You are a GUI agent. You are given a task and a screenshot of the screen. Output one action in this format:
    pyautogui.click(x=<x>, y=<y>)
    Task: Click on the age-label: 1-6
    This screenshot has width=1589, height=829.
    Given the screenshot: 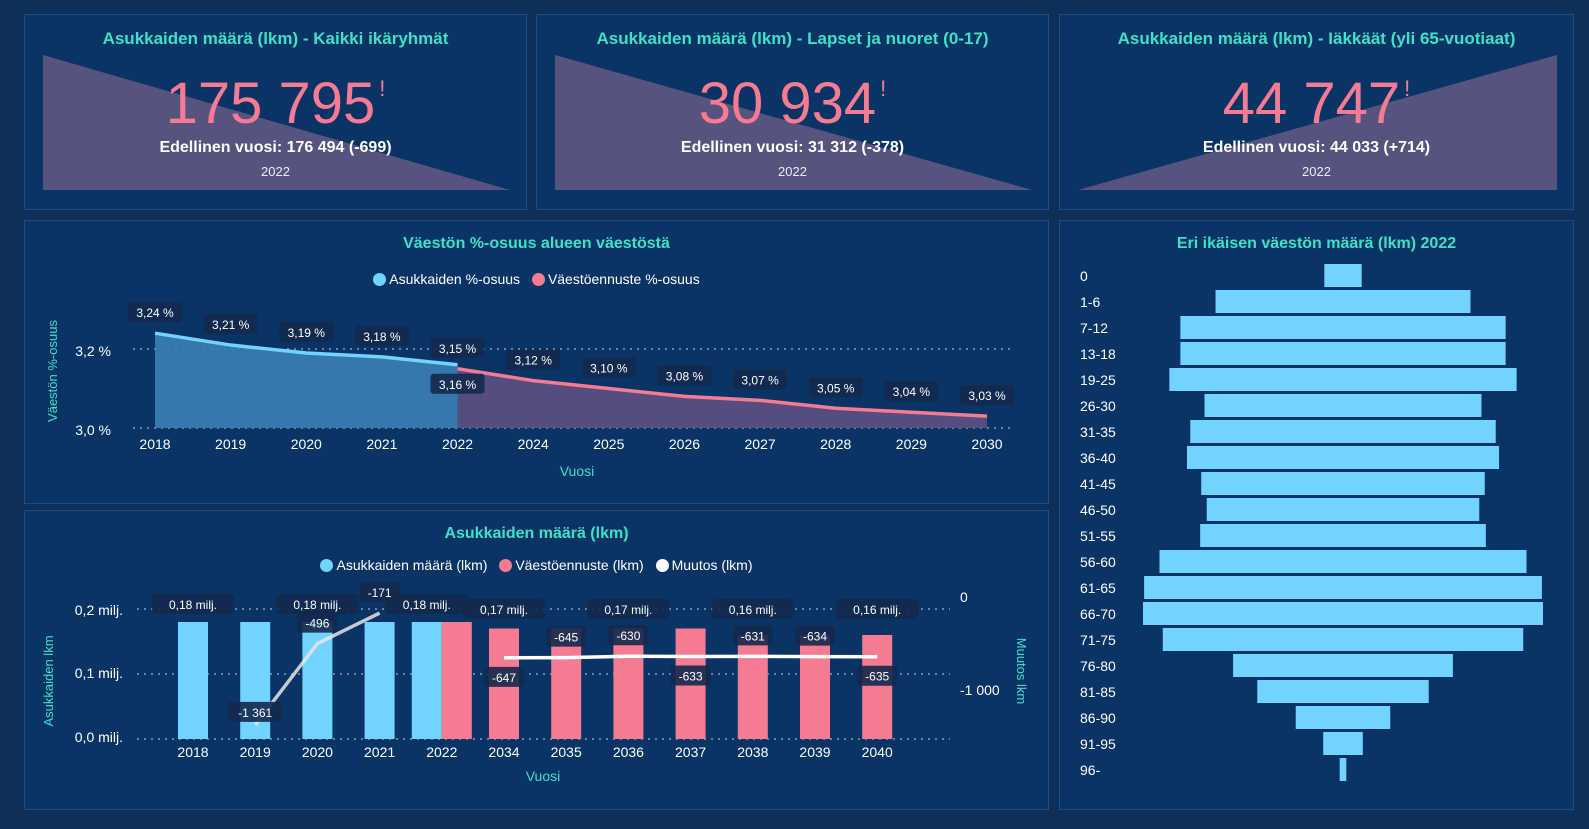 What is the action you would take?
    pyautogui.click(x=1090, y=302)
    